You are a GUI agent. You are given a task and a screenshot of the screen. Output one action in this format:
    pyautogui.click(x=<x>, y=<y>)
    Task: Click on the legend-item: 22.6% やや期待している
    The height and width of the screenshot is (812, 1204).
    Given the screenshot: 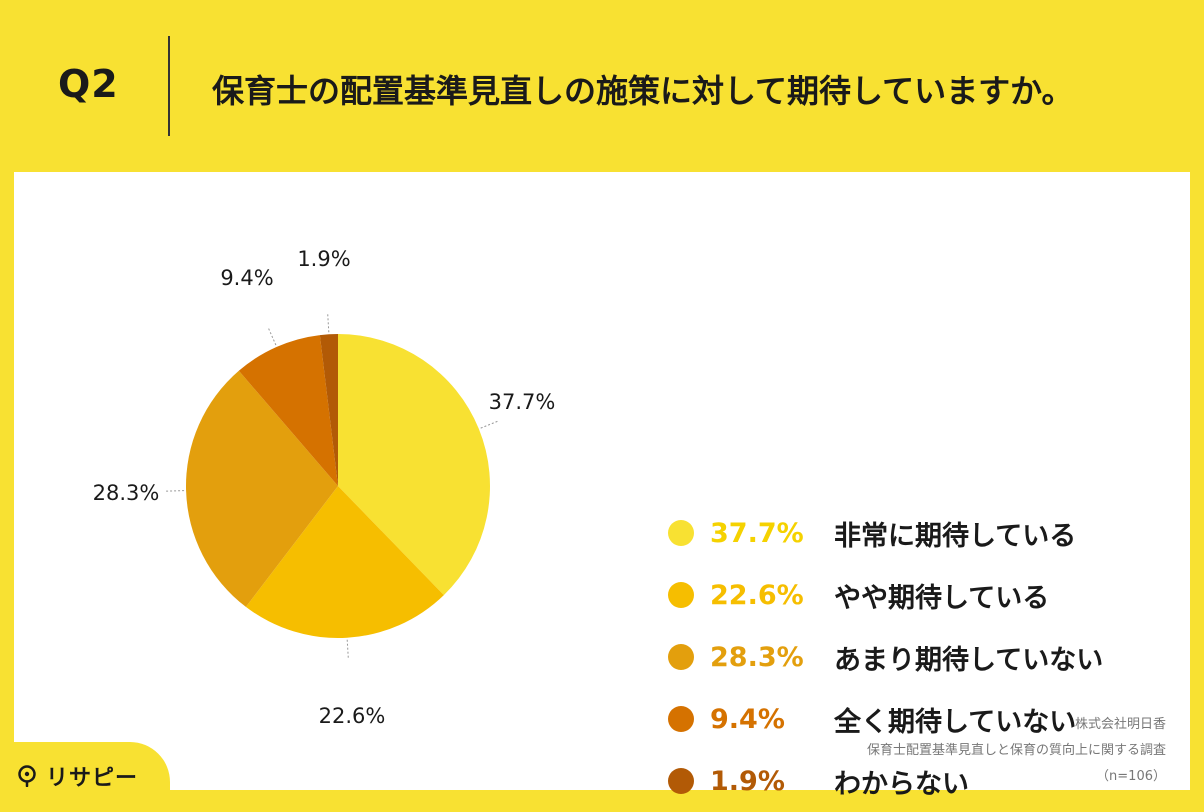 What is the action you would take?
    pyautogui.click(x=885, y=595)
    